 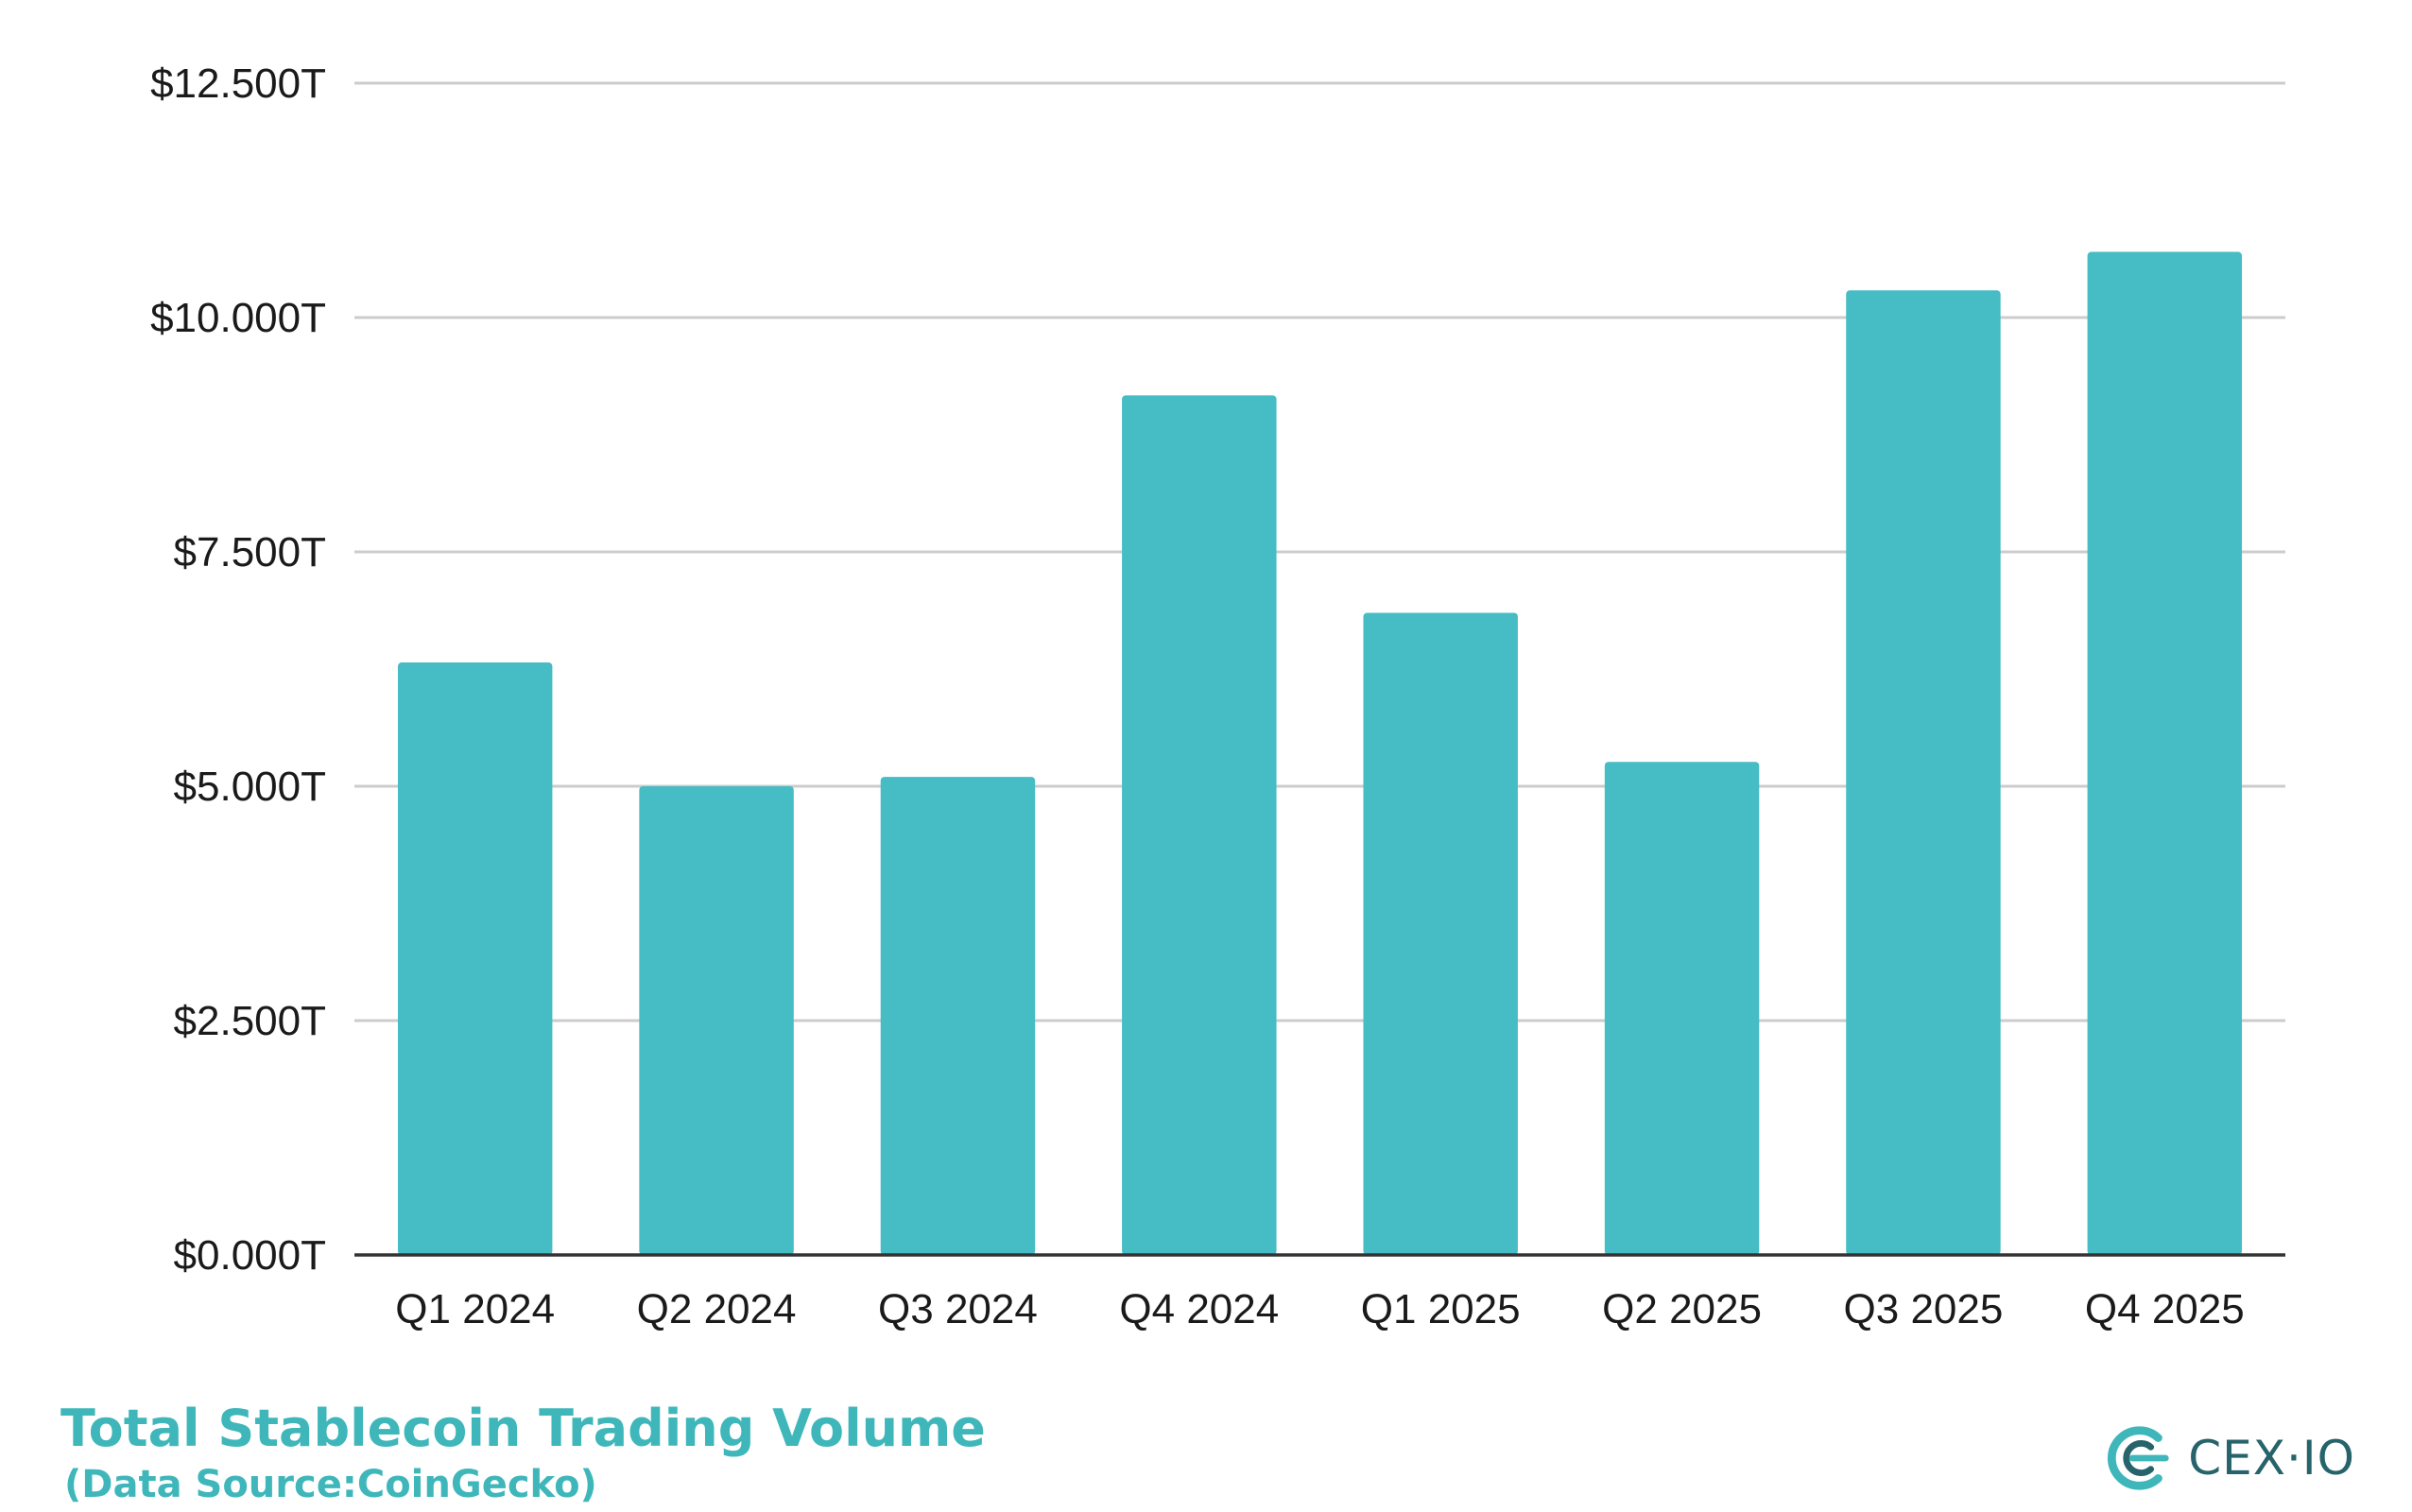 What do you see at coordinates (2271, 1458) in the screenshot?
I see `brand-name: CEX·IO` at bounding box center [2271, 1458].